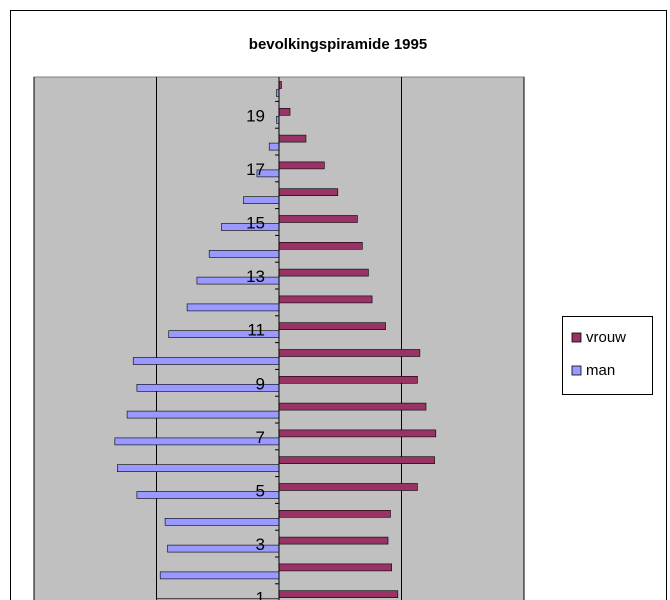 Image resolution: width=670 pixels, height=600 pixels. I want to click on chart-title: bevolkingspiramide 1995, so click(338, 44).